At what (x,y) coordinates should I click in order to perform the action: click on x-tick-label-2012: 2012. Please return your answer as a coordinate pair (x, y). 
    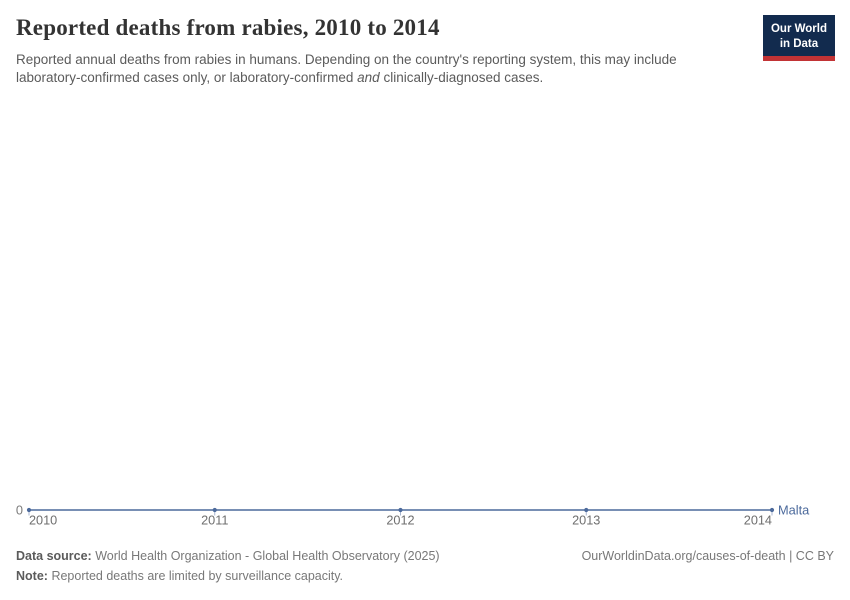
    Looking at the image, I should click on (400, 521).